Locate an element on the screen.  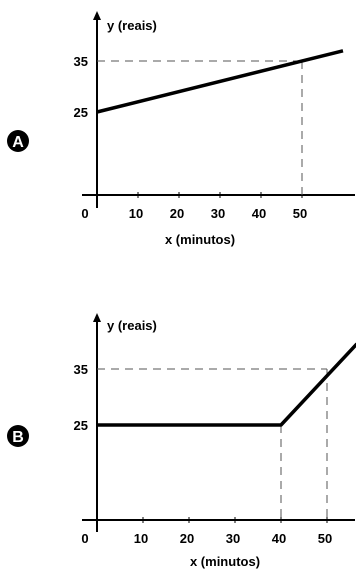
chart-b-series-line is located at coordinates (226, 384).